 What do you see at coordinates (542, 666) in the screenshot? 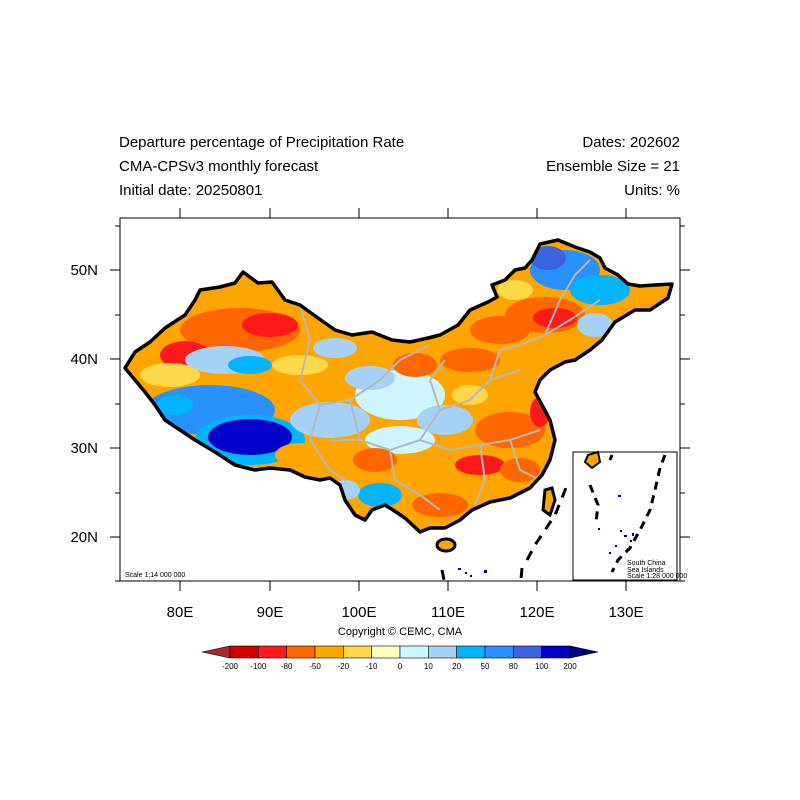
I see `colorbar-label: 100` at bounding box center [542, 666].